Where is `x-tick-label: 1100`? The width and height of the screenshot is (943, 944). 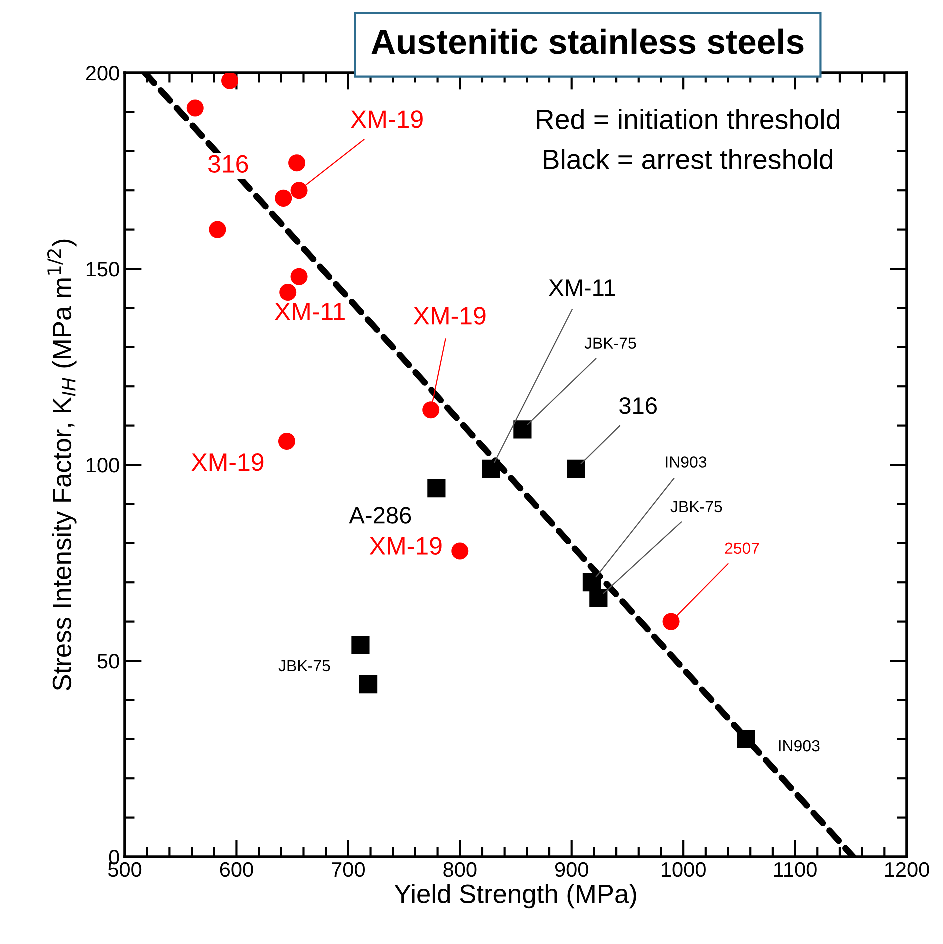 x-tick-label: 1100 is located at coordinates (795, 870).